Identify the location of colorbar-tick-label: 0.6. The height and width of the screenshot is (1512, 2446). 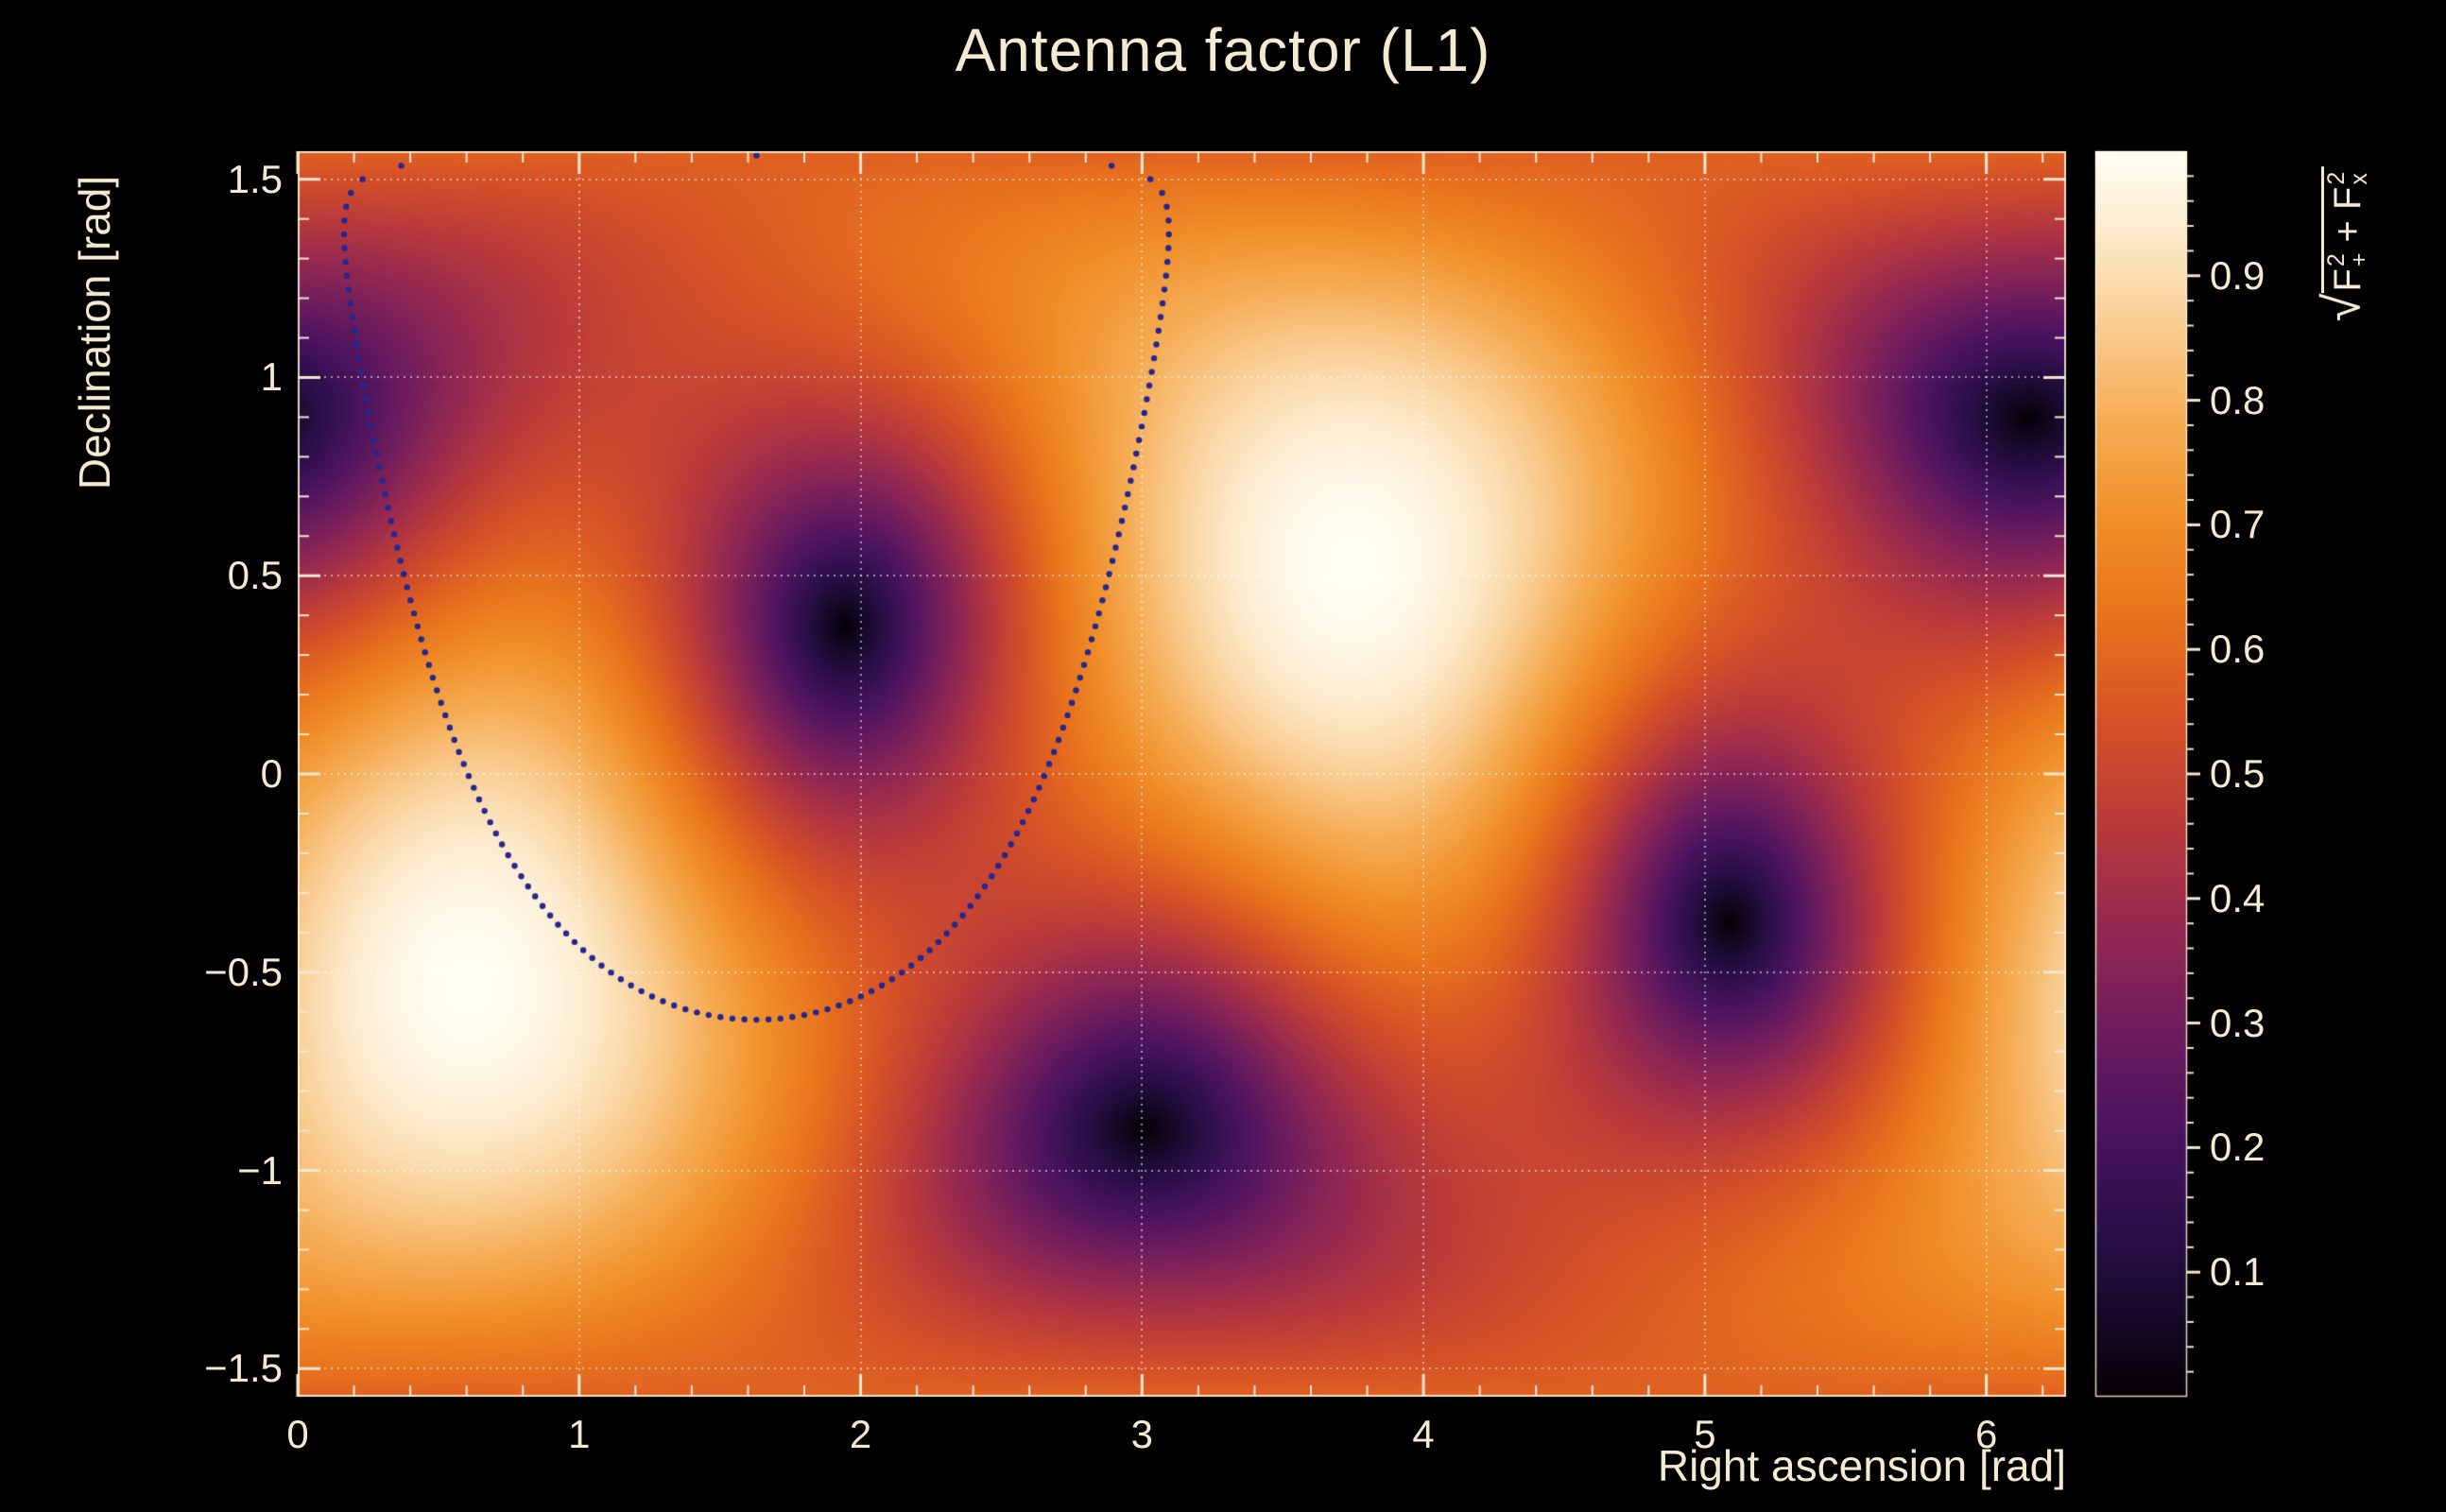
(2237, 649).